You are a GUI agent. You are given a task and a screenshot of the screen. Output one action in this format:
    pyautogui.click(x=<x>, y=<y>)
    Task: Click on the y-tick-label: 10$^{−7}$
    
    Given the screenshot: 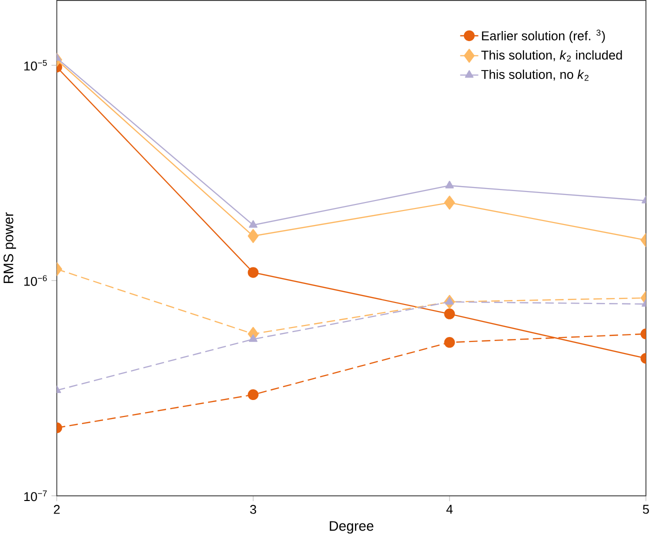 What is the action you would take?
    pyautogui.click(x=35, y=496)
    